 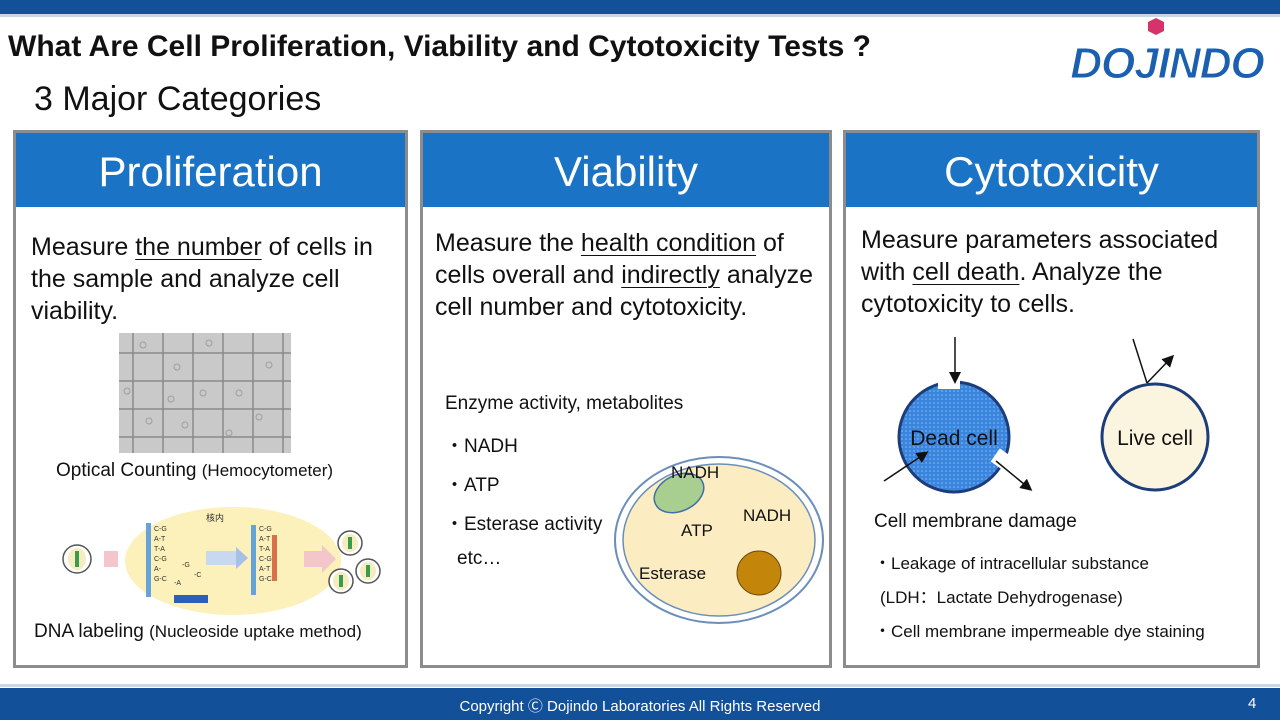 What do you see at coordinates (719, 540) in the screenshot?
I see `viability-cell-diagram: NADH ATP NADH Esterase` at bounding box center [719, 540].